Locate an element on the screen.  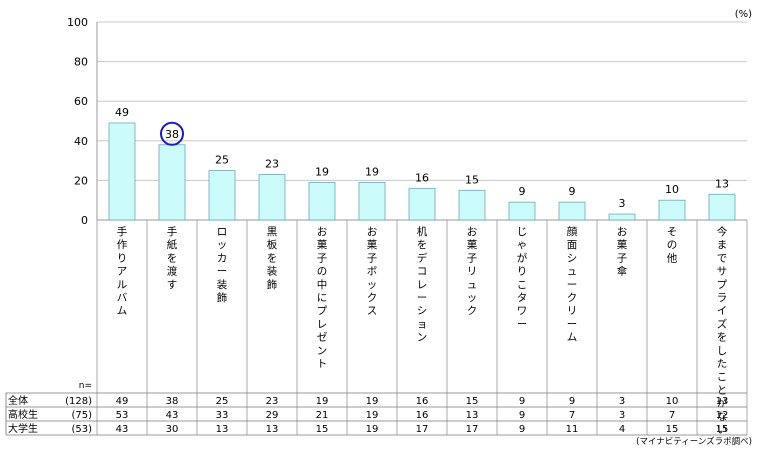
table-row-name: 全体 is located at coordinates (18, 400).